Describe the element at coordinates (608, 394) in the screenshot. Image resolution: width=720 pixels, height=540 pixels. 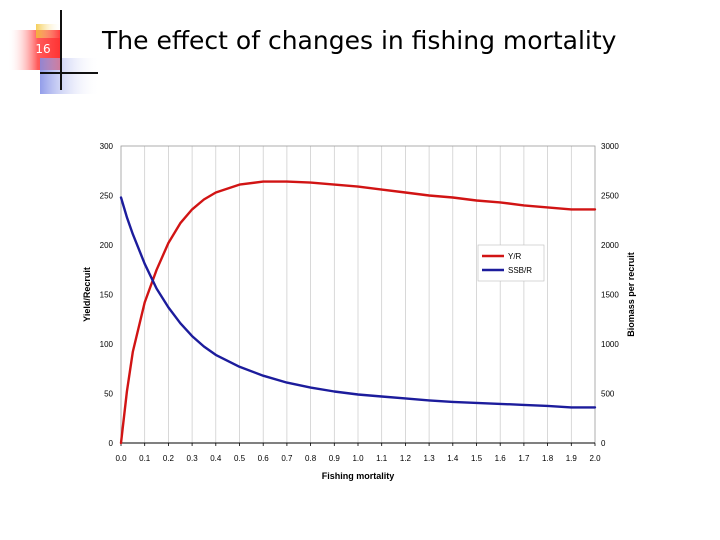
I see `y-right-tick-label: 500` at that location.